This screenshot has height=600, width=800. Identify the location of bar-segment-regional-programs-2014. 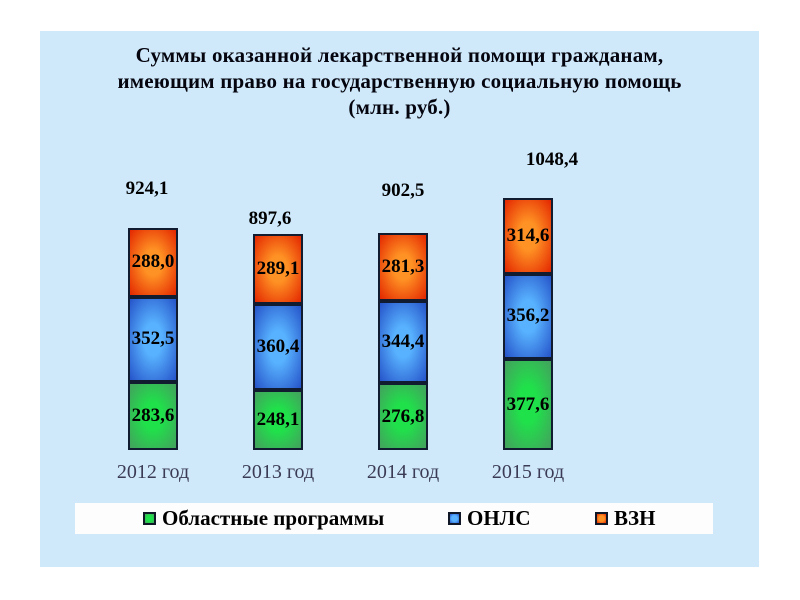
(403, 416).